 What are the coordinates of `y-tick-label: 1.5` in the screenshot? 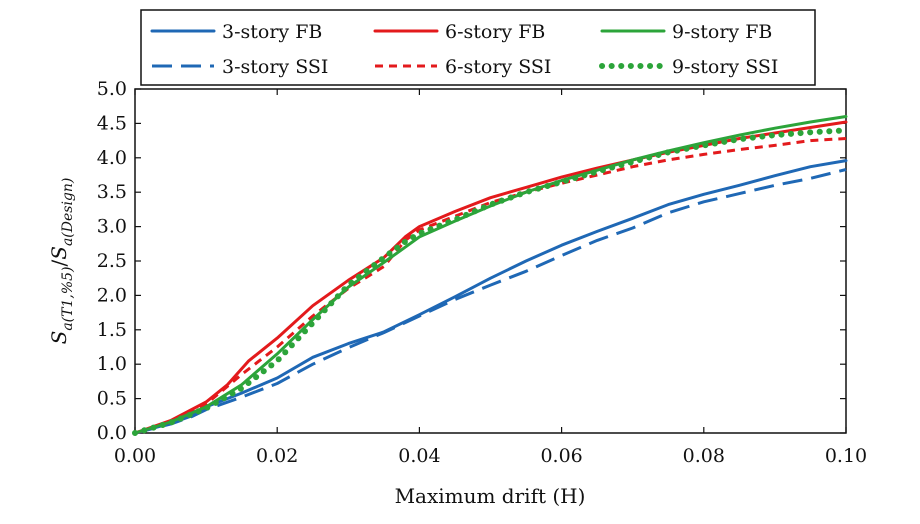 It's located at (112, 330).